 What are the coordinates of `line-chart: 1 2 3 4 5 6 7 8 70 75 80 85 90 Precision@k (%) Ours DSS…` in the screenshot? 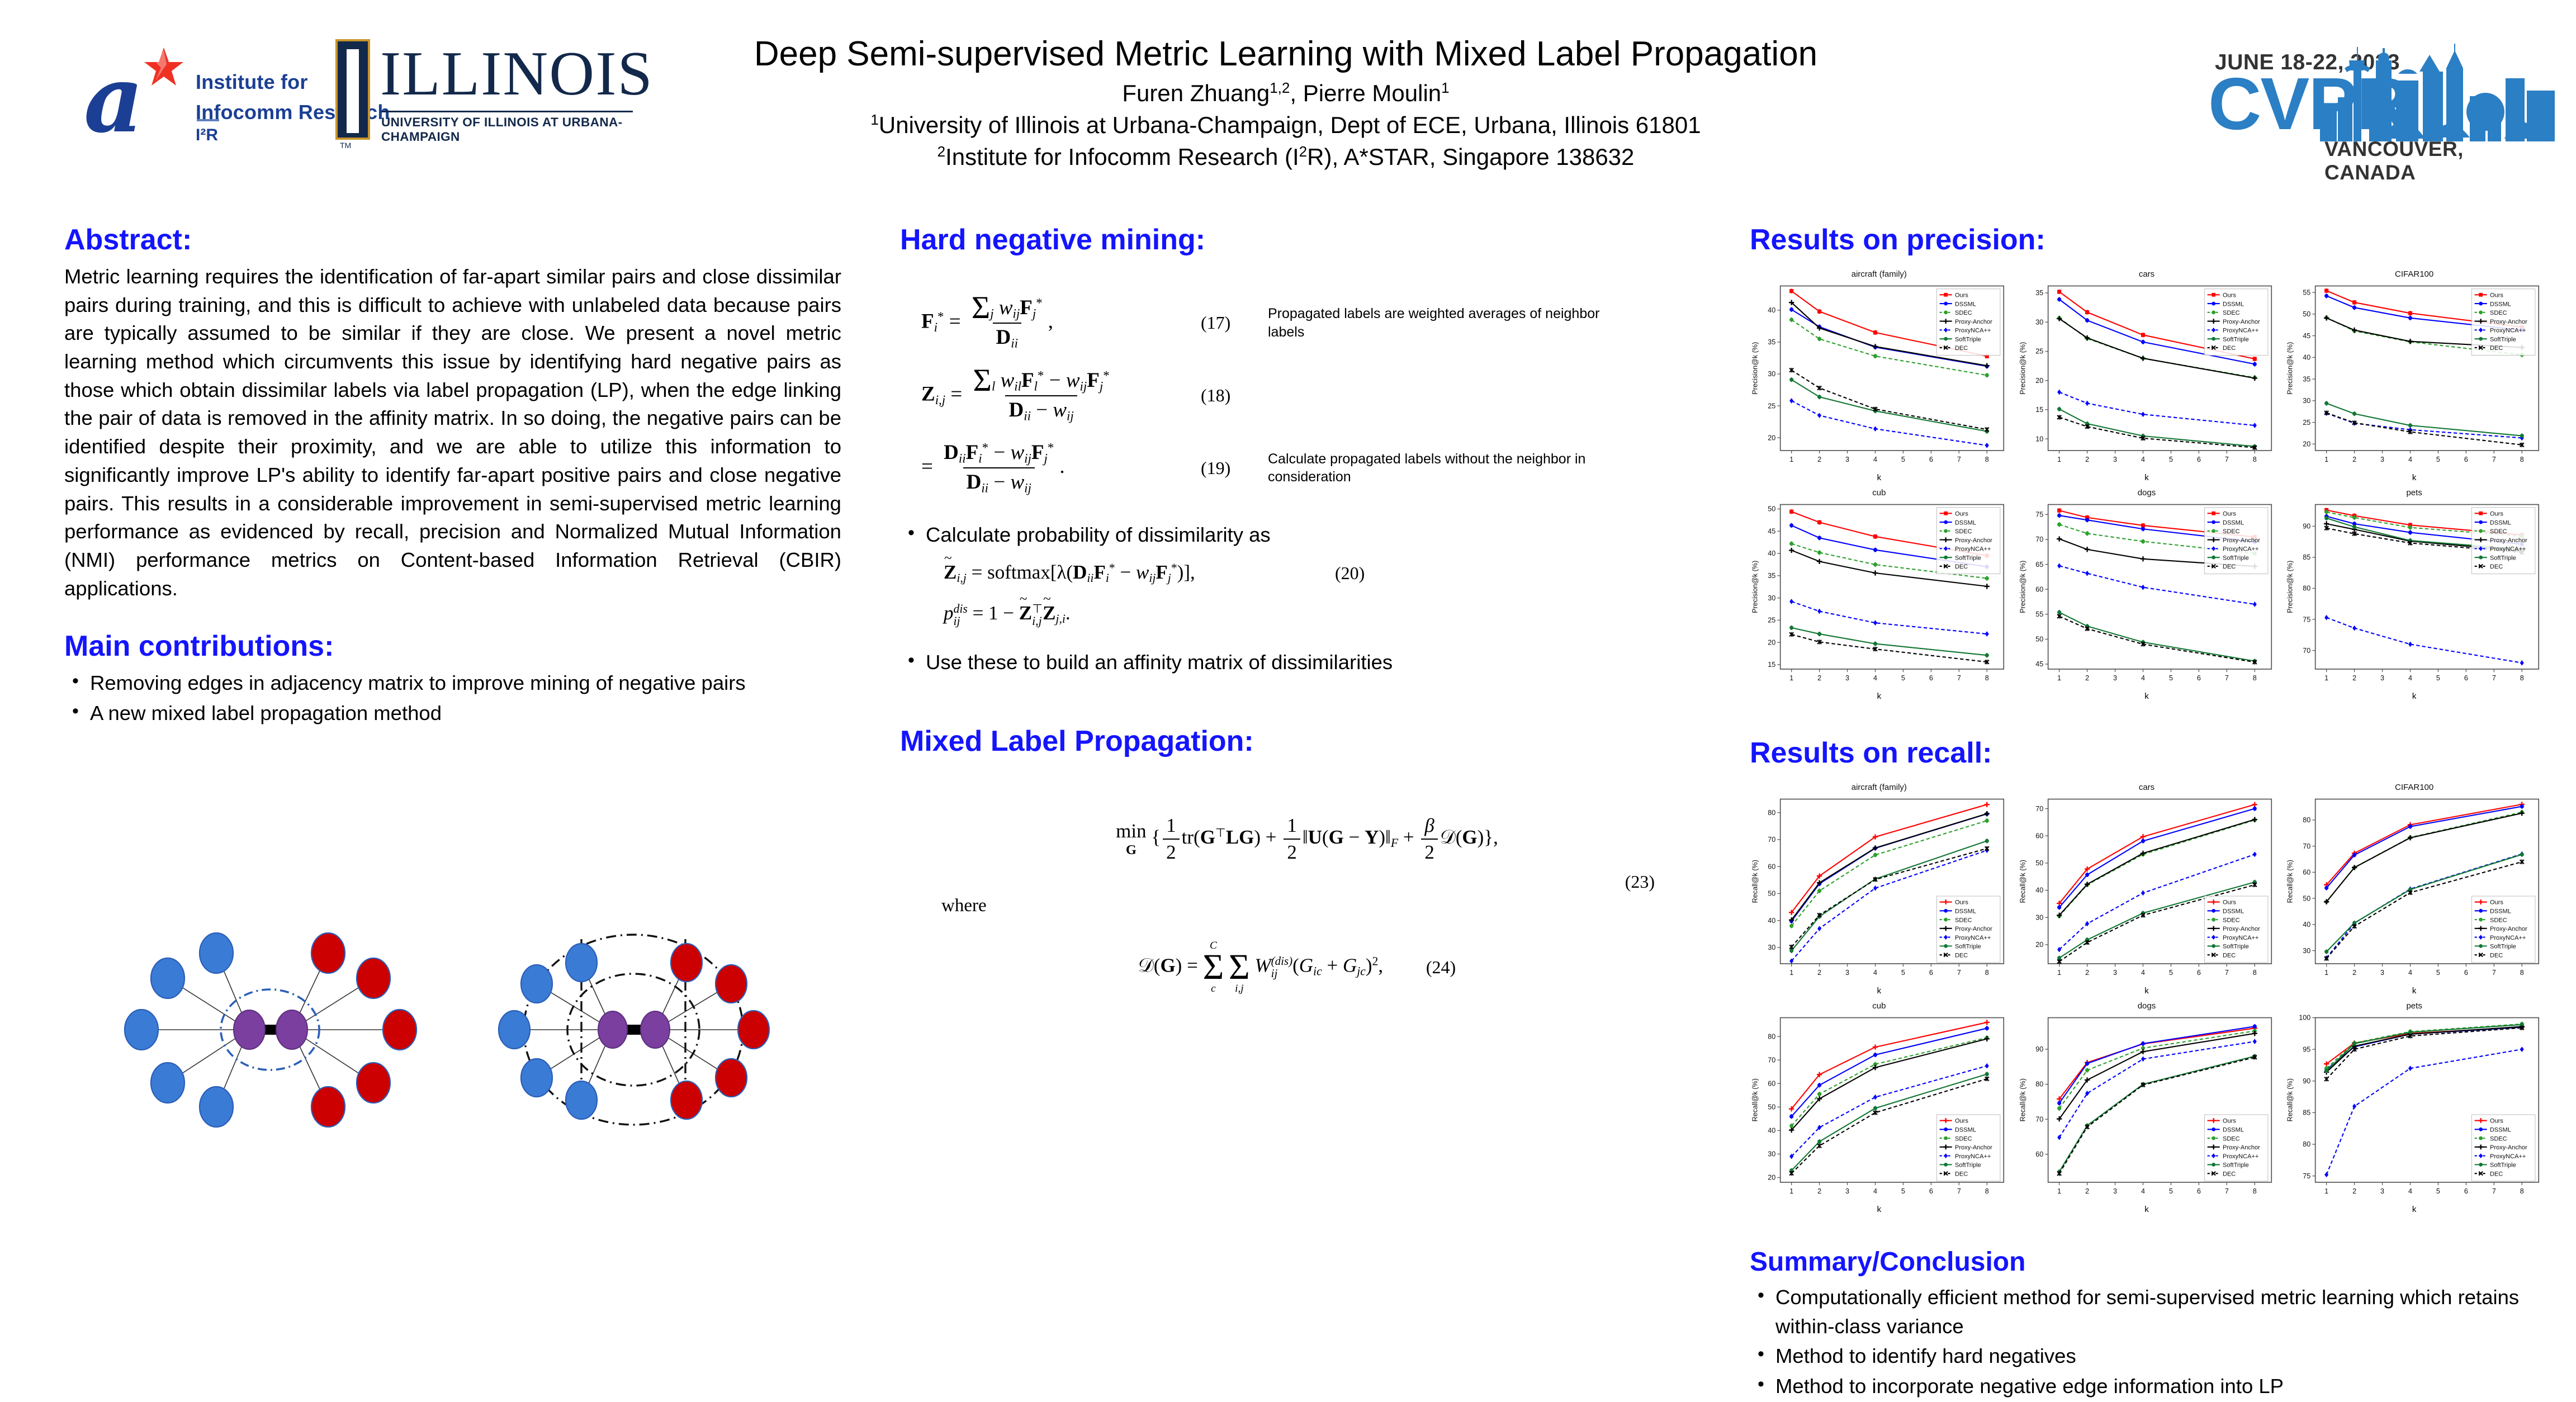 It's located at (2413, 593).